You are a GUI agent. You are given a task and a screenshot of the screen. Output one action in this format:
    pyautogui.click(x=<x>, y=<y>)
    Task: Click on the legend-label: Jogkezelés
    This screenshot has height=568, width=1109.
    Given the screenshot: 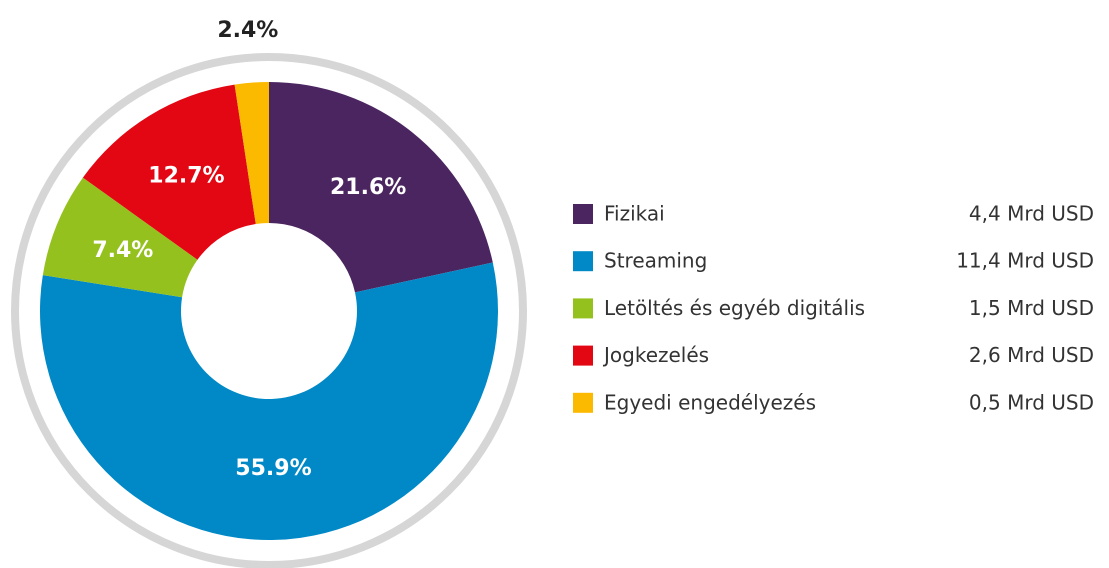 What is the action you would take?
    pyautogui.click(x=655, y=355)
    